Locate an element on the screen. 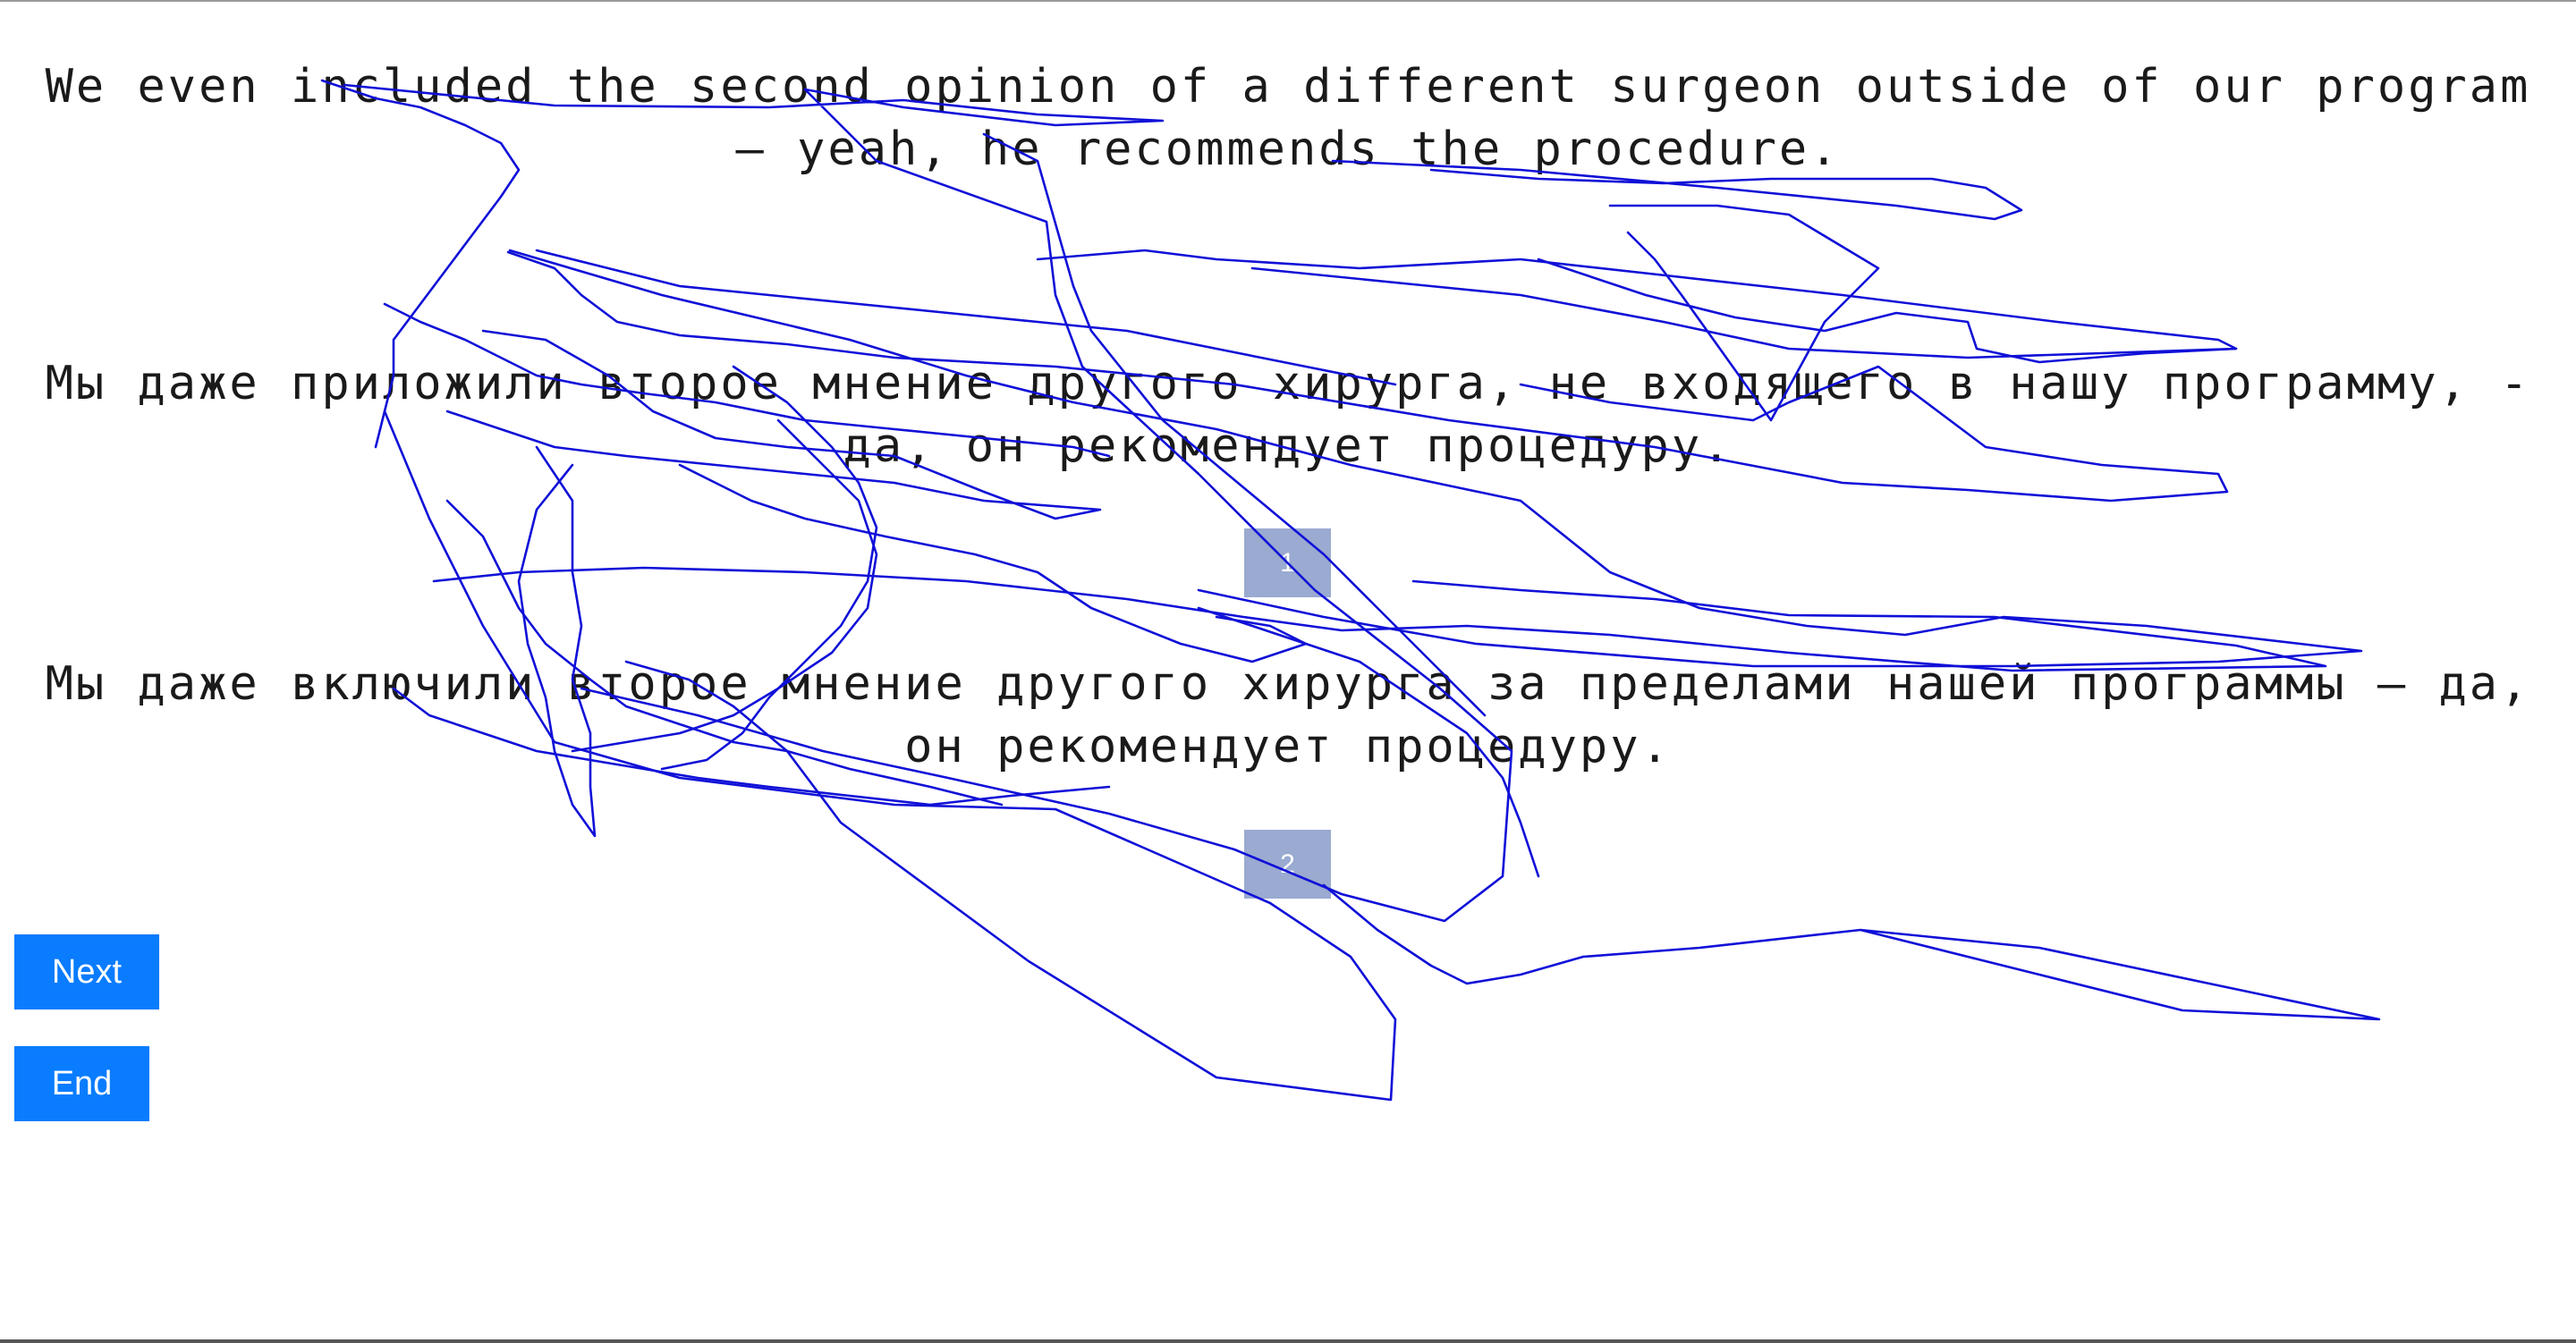 The height and width of the screenshot is (1343, 2576). option-2-select-badge: 2 is located at coordinates (1287, 864).